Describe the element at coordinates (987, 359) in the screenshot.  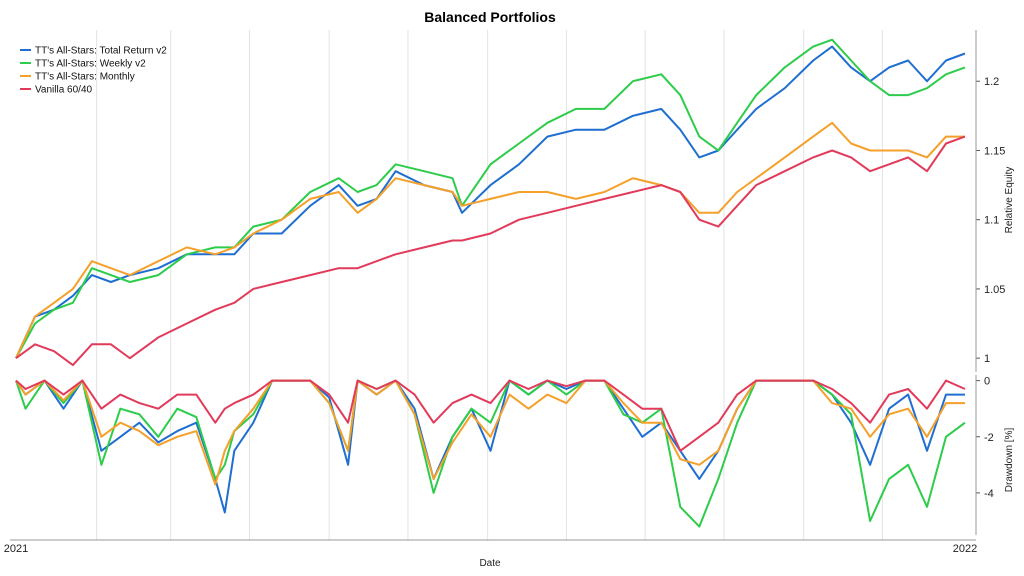
I see `y-tick-label: 1` at that location.